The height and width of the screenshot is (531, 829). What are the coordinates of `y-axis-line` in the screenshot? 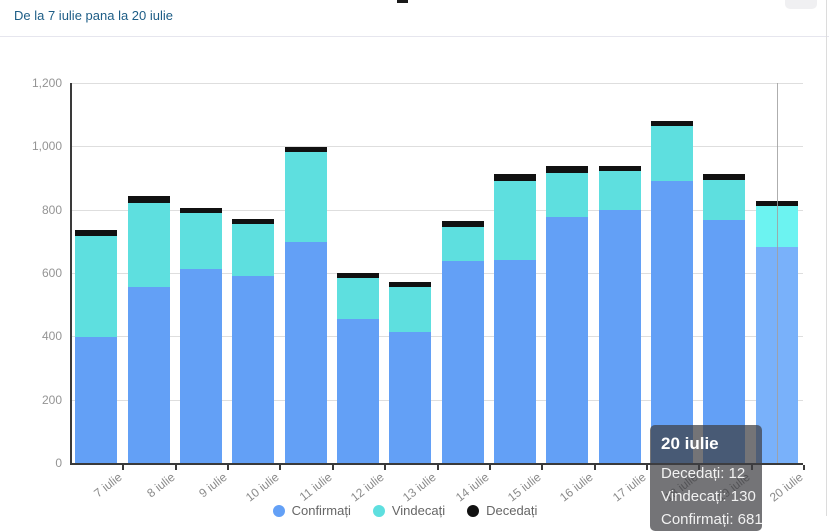 It's located at (71, 274).